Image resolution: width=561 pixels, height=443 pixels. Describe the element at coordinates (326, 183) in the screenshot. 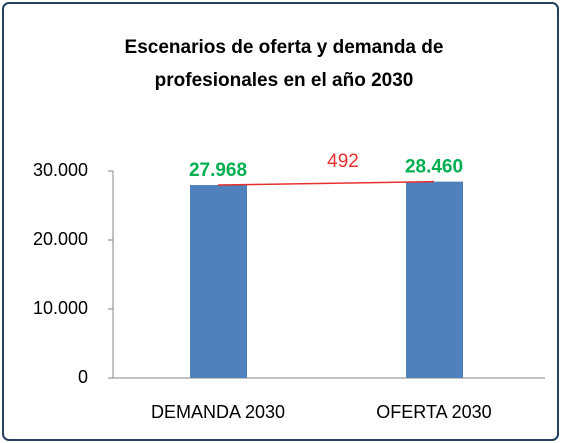

I see `difference-line` at that location.